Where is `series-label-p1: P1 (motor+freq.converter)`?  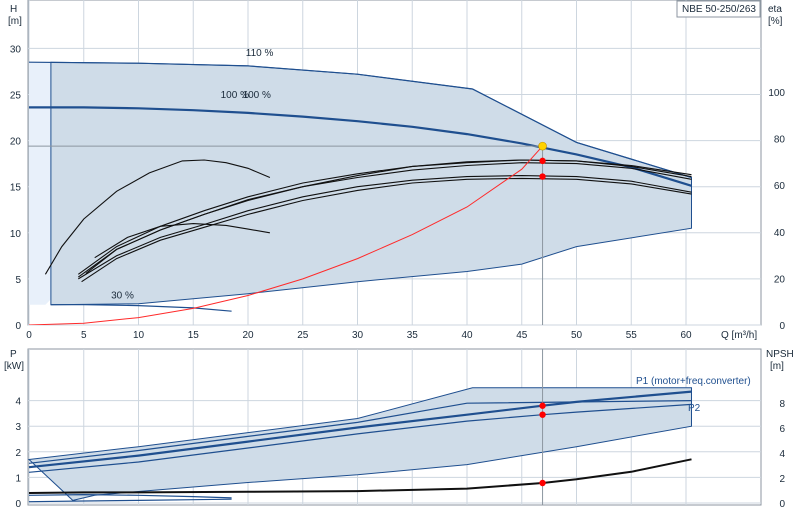 series-label-p1: P1 (motor+freq.converter) is located at coordinates (693, 381).